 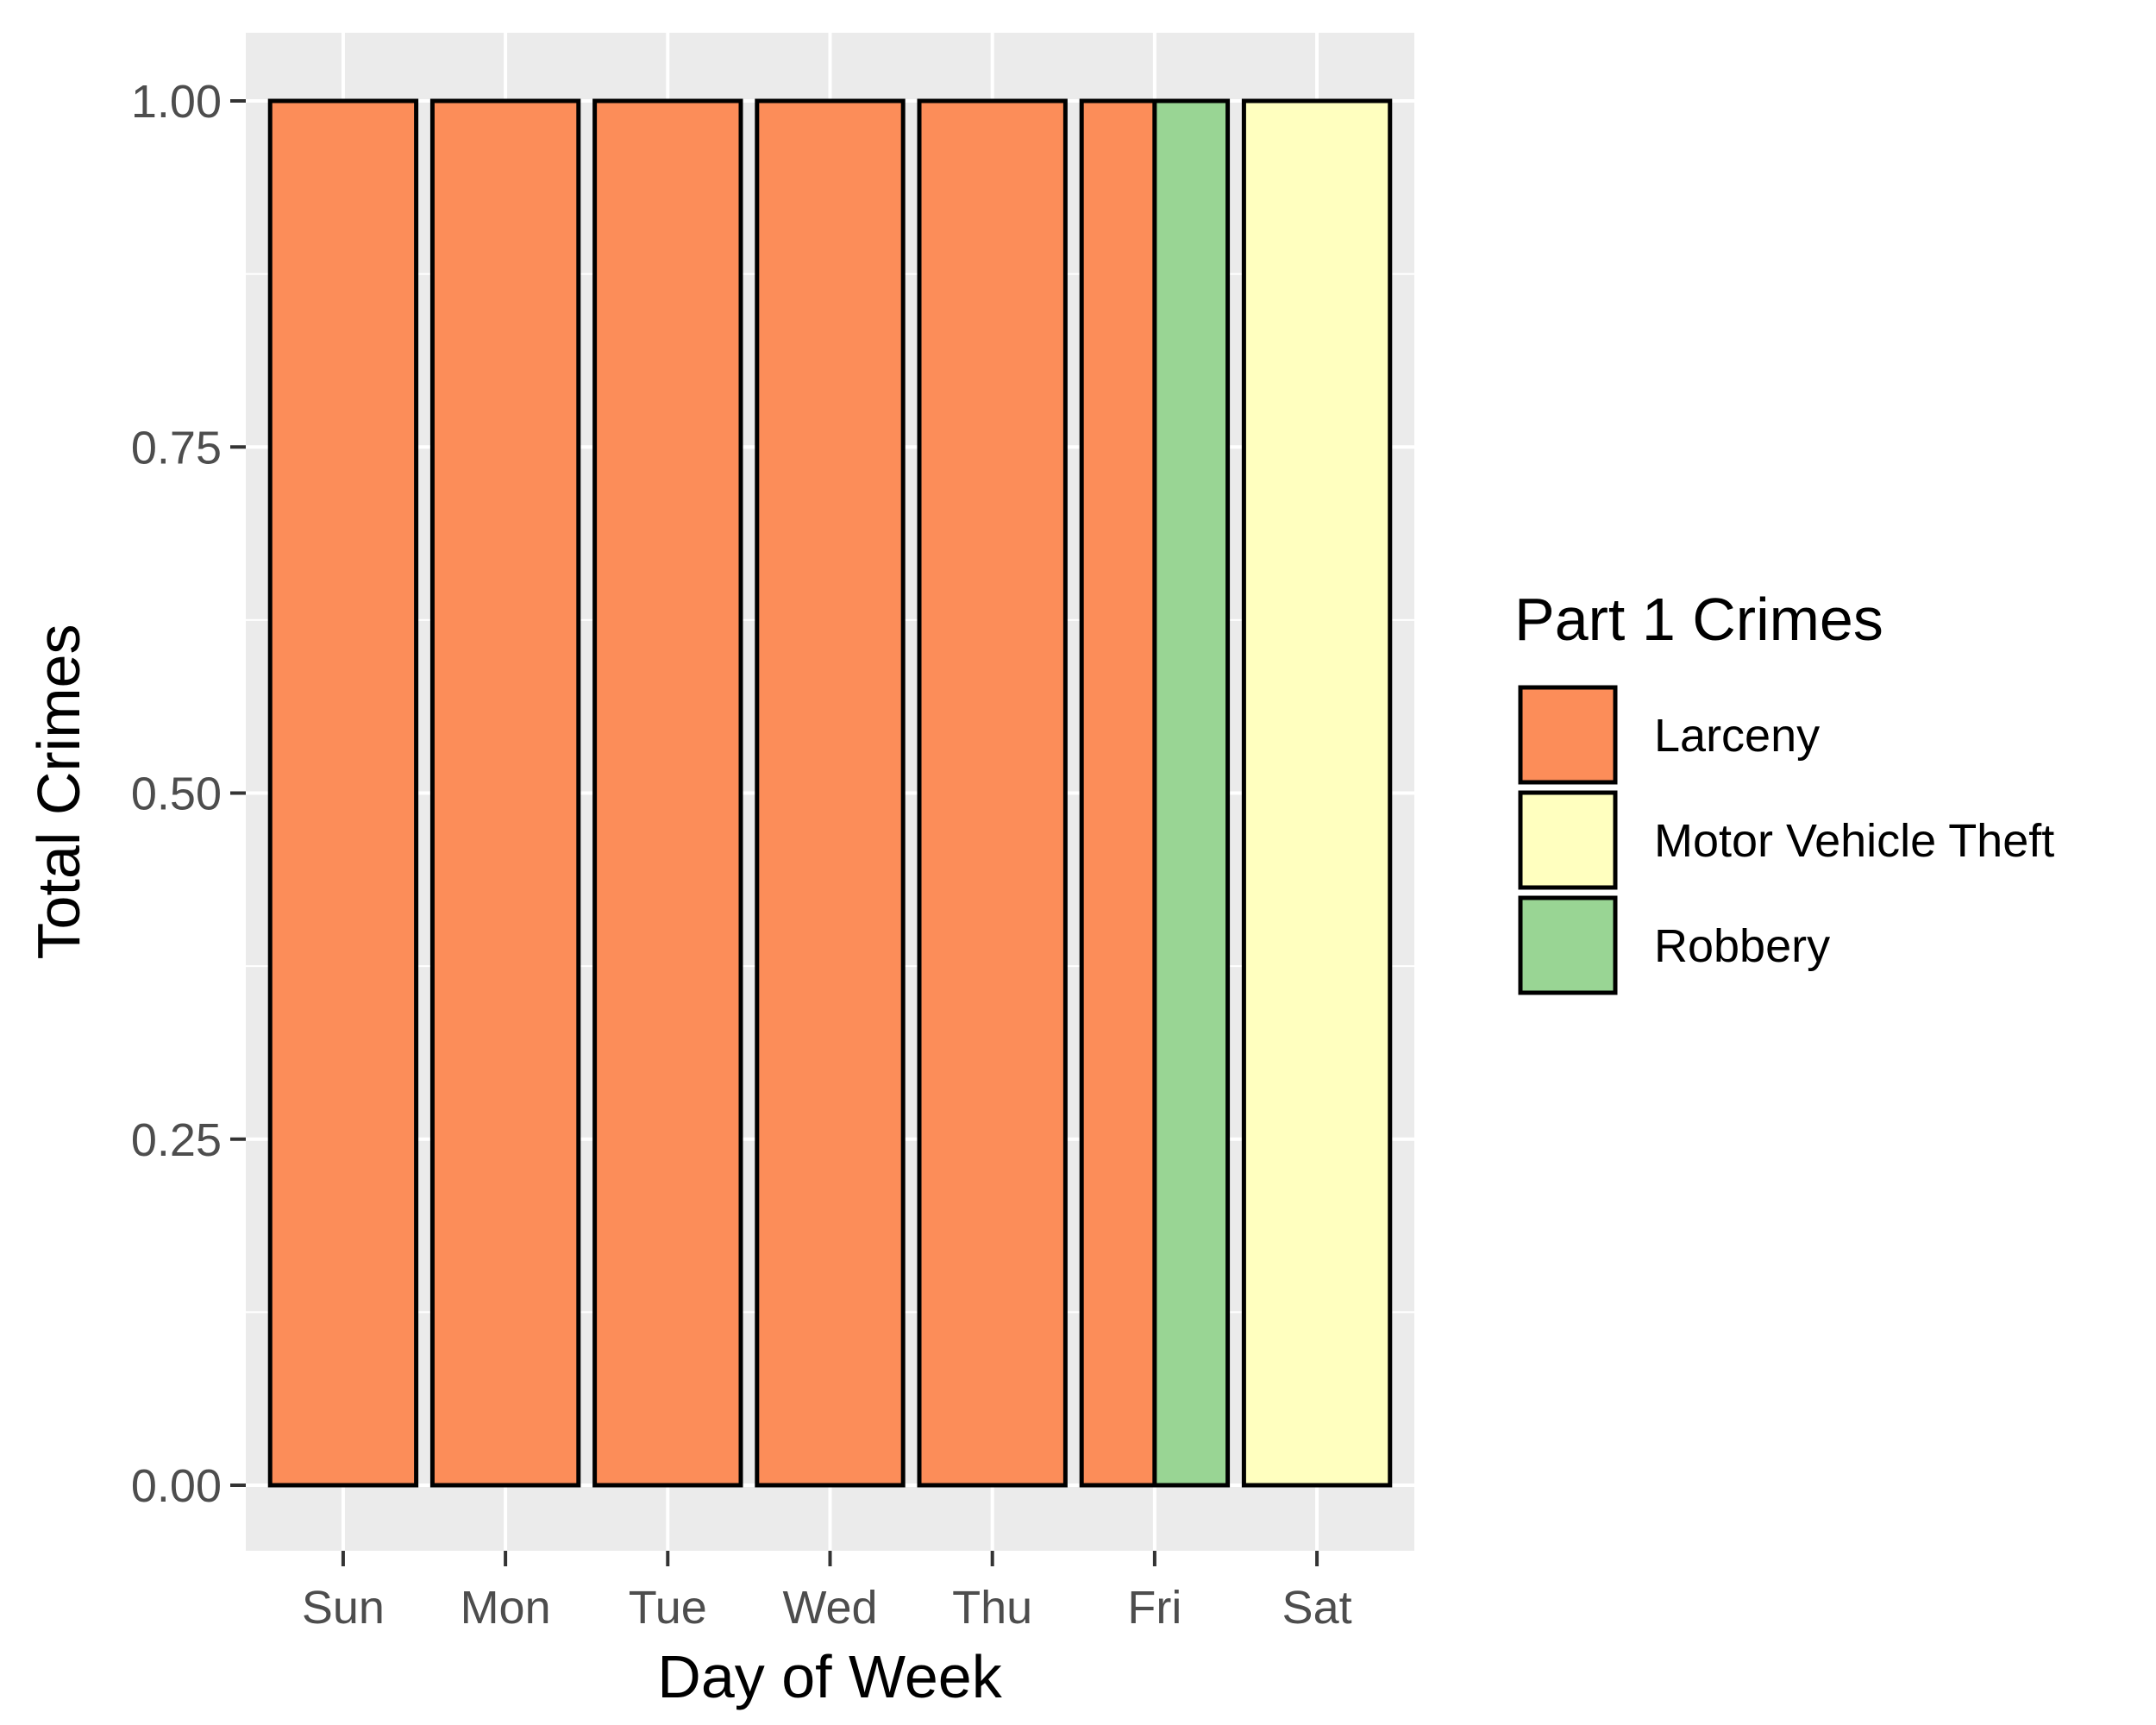 I want to click on x-tick-label: Wed, so click(x=829, y=1608).